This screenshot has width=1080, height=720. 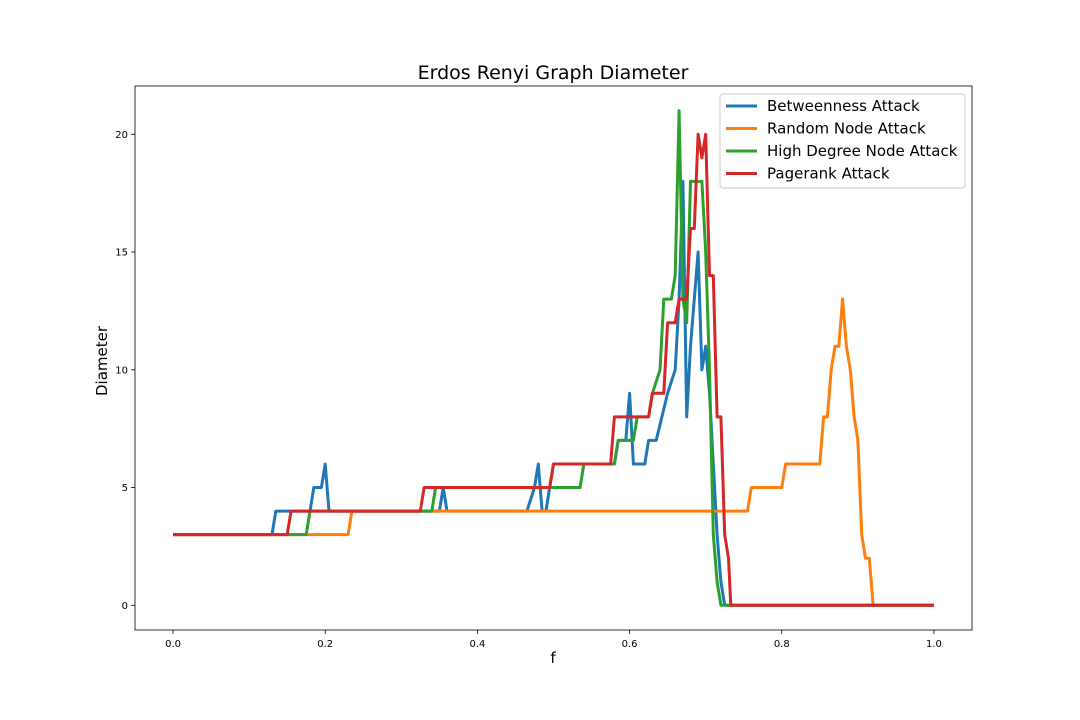 I want to click on chart-title: Erdos Renyi Graph Diameter, so click(x=553, y=73).